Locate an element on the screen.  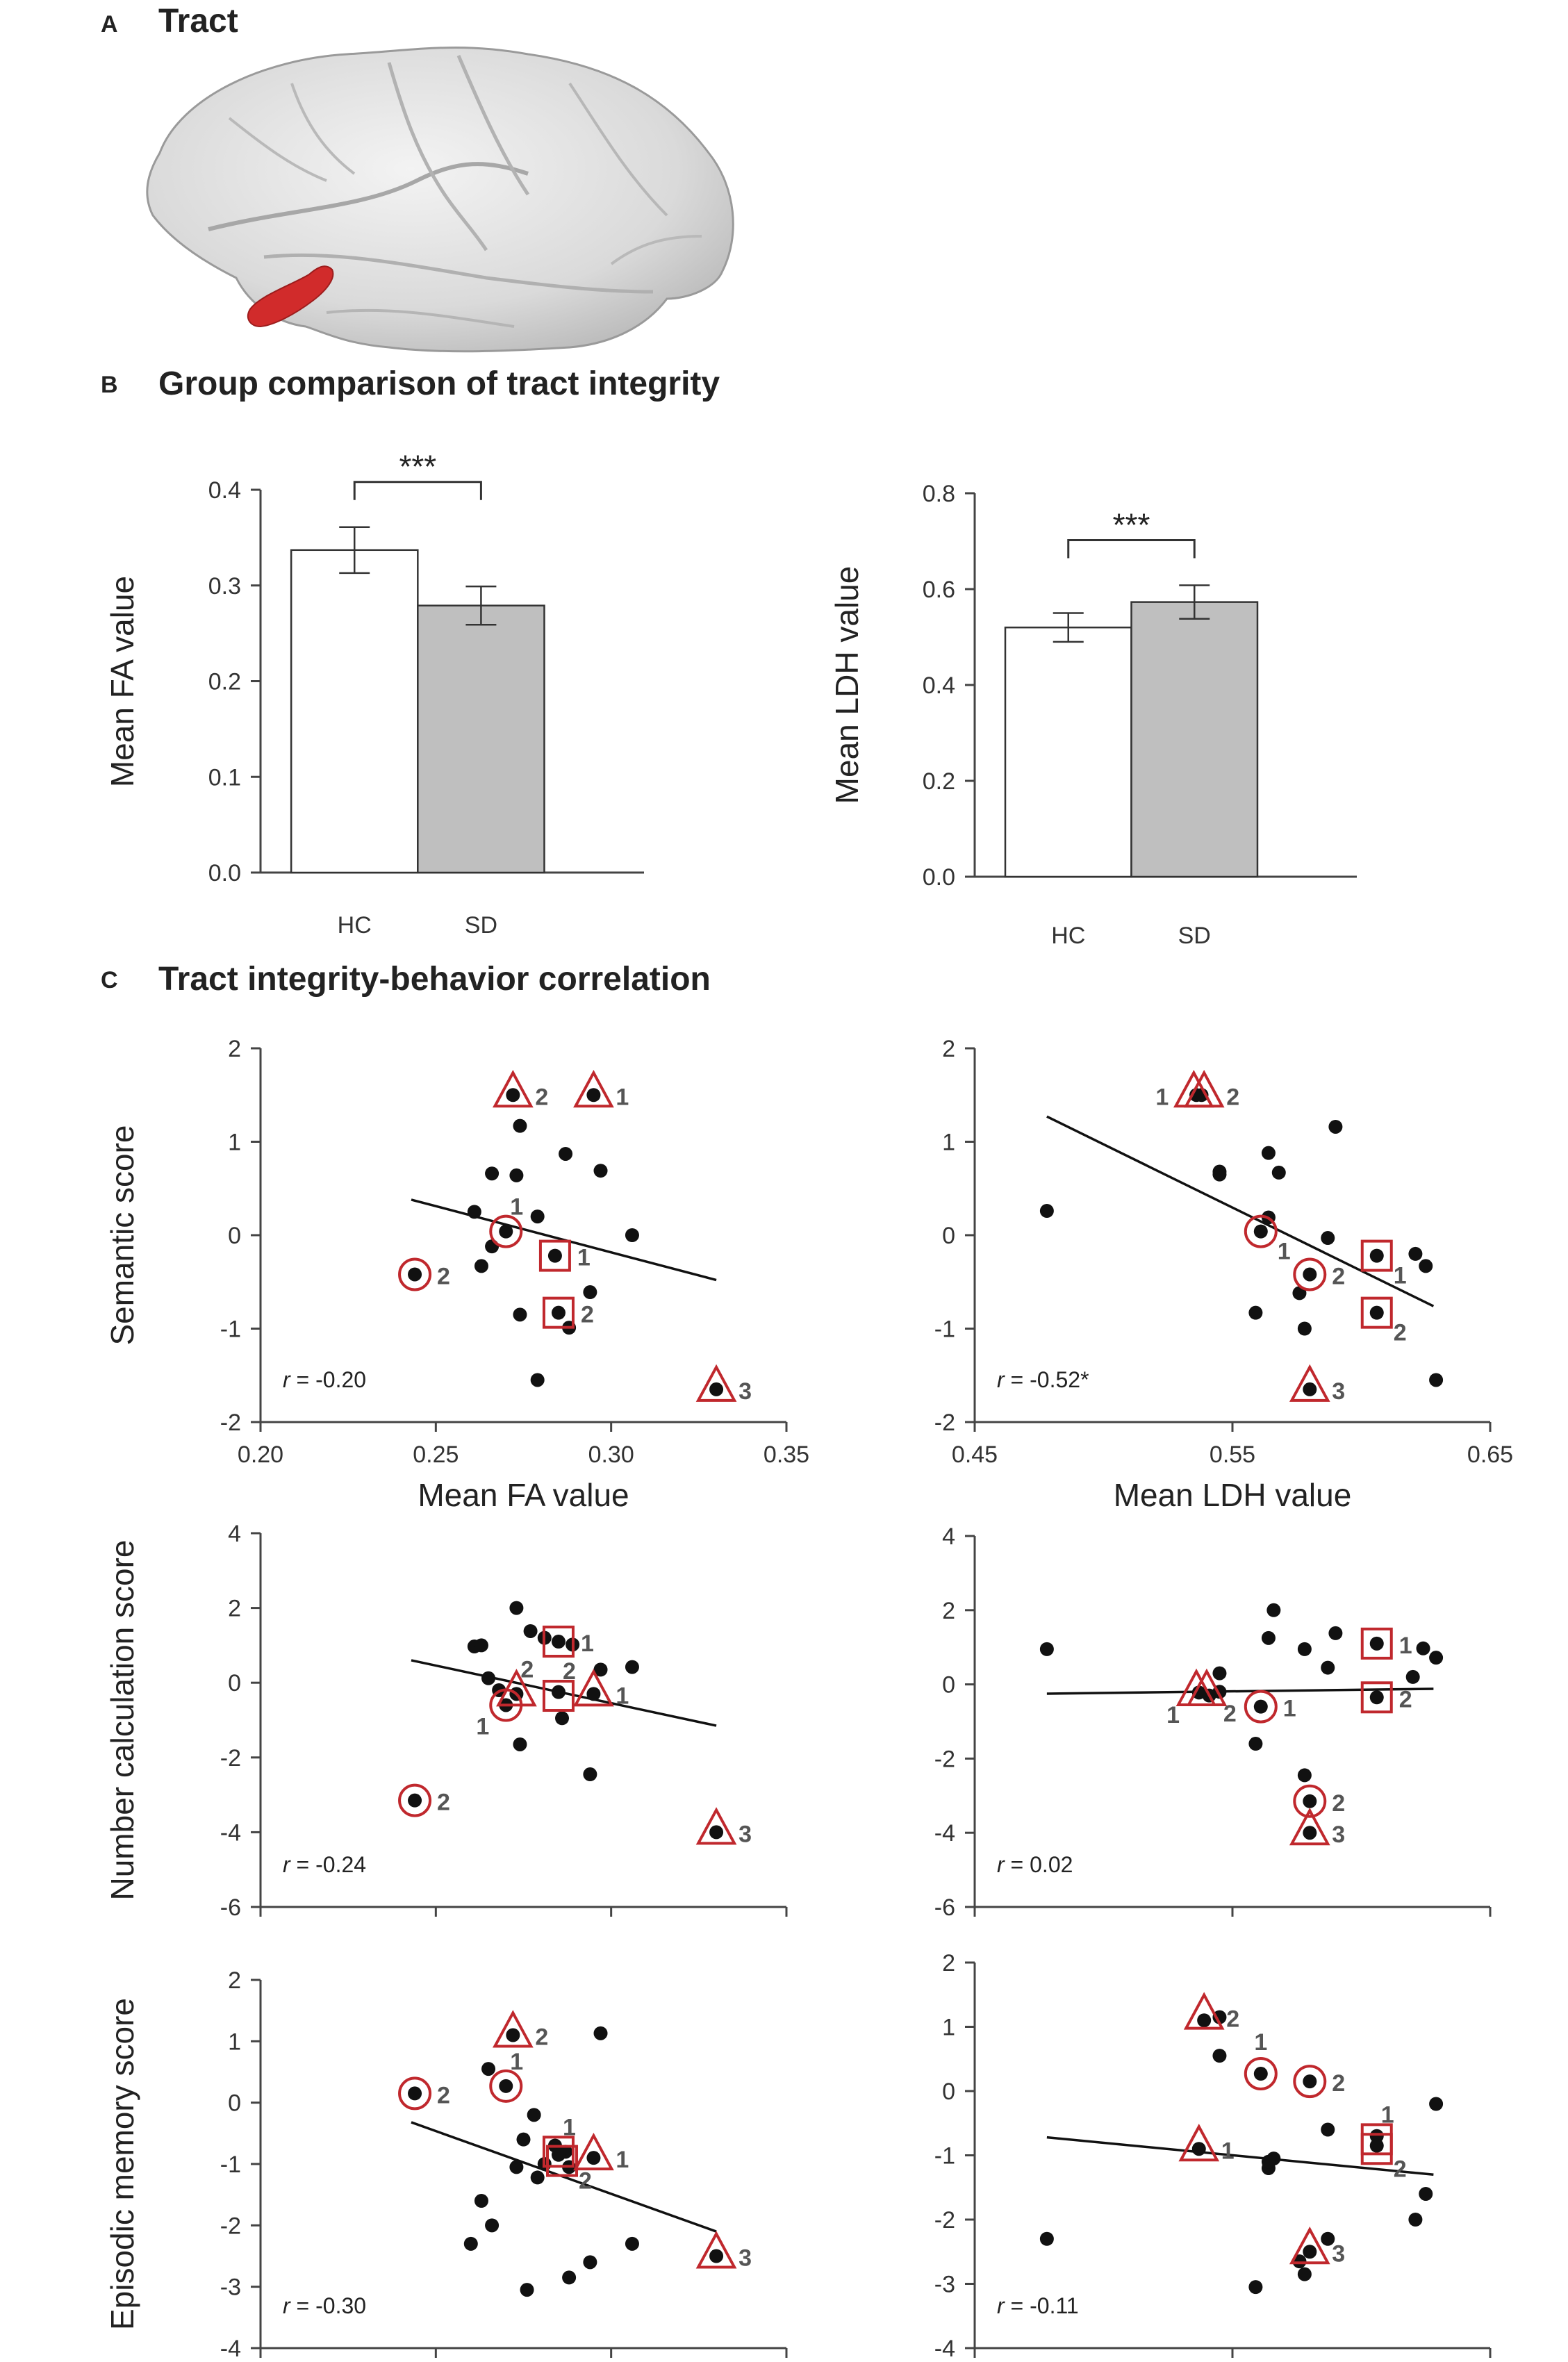
y-tick-label: 0.4 is located at coordinates (224, 491).